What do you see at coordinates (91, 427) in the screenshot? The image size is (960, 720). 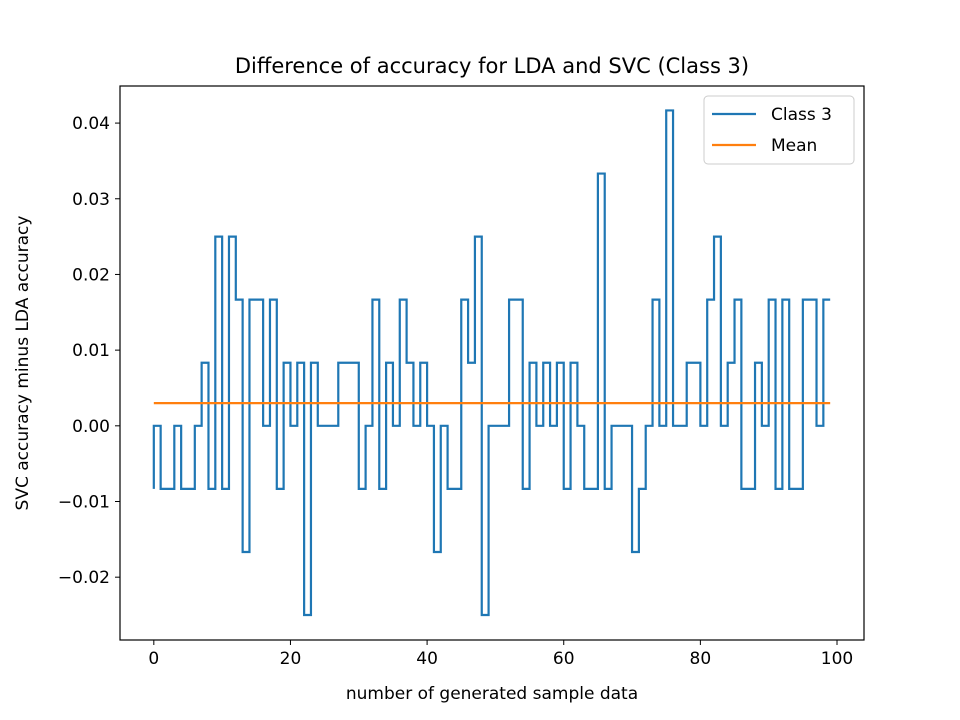 I see `y-tick-label: 0.00` at bounding box center [91, 427].